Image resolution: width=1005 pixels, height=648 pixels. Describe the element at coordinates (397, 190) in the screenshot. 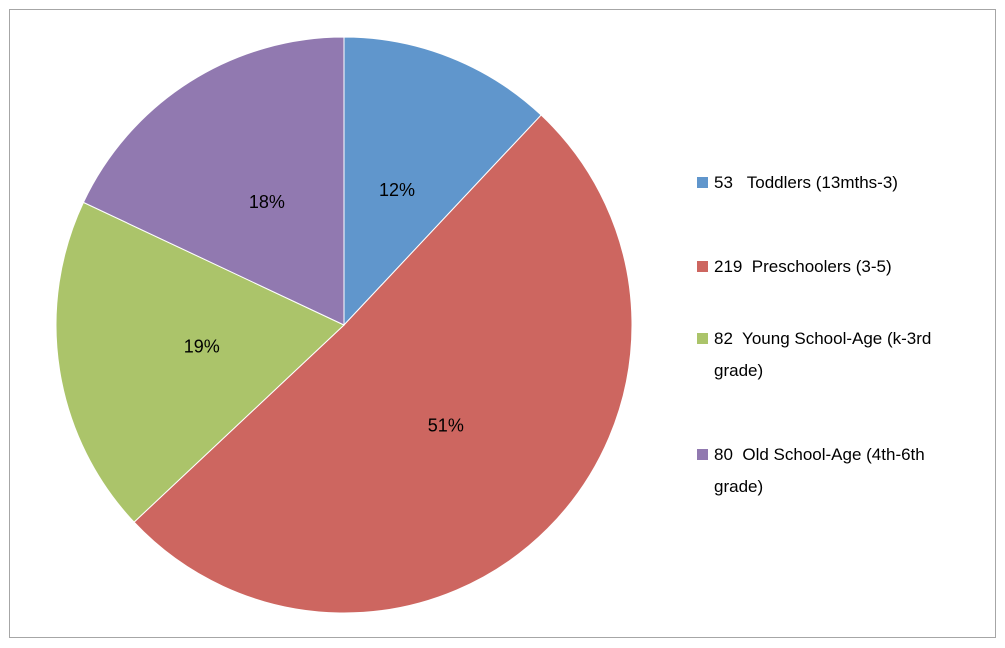

I see `data-label: 12%` at that location.